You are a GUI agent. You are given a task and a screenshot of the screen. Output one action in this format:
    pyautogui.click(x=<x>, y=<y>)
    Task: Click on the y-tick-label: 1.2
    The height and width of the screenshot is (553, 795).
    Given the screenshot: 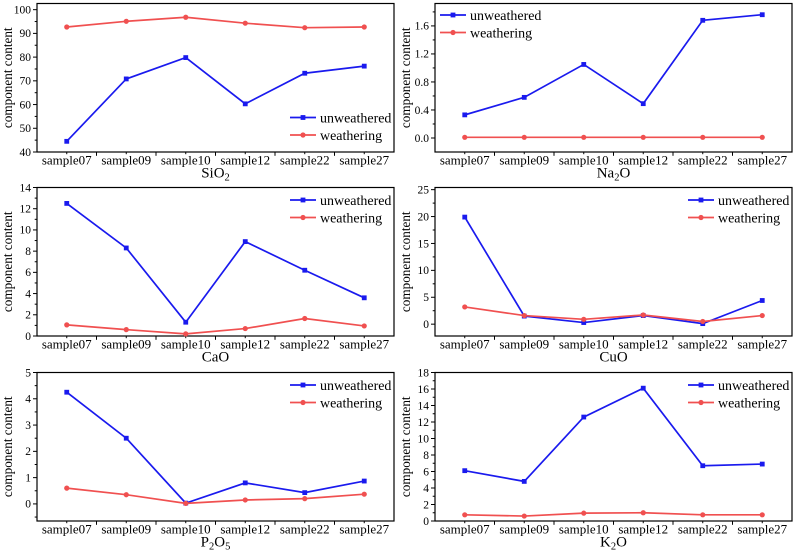 What is the action you would take?
    pyautogui.click(x=421, y=55)
    